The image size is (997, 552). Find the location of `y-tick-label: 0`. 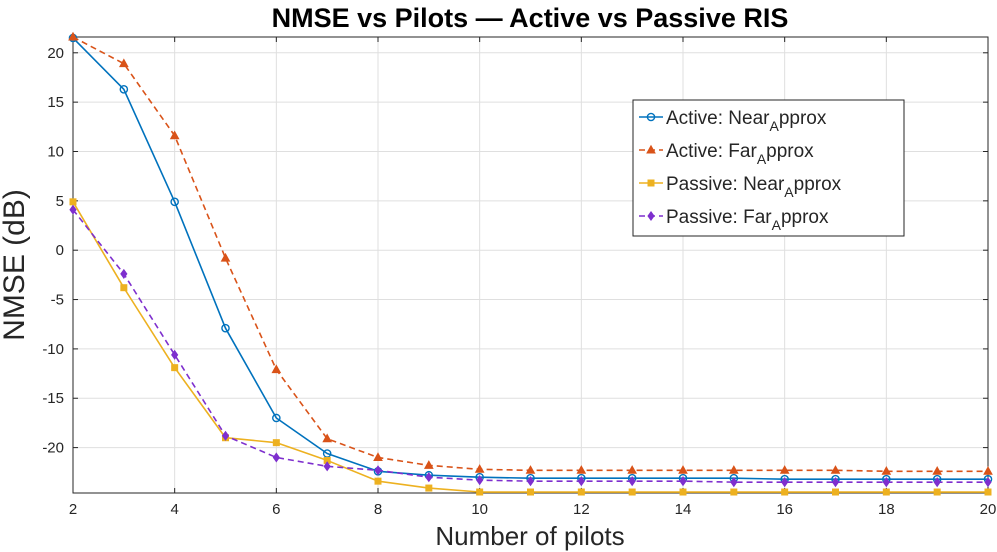

y-tick-label: 0 is located at coordinates (60, 250).